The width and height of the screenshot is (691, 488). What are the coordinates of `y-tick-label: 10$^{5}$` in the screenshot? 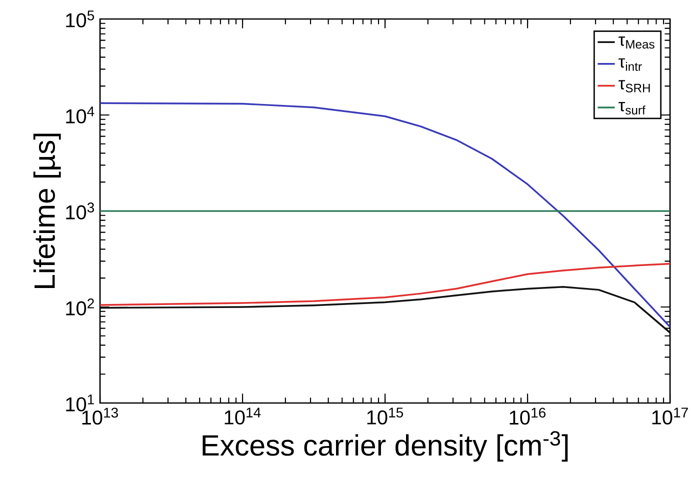 It's located at (80, 19).